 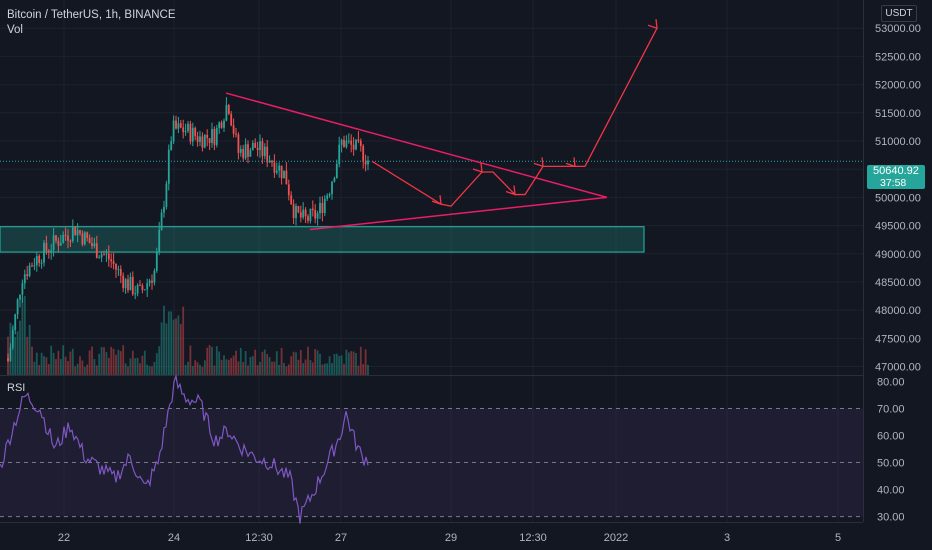 I want to click on volume-label: Vol, so click(x=15, y=30).